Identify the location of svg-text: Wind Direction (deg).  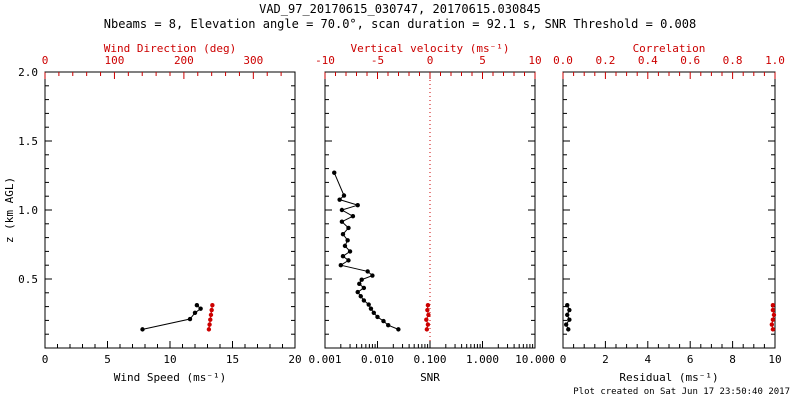
(170, 48).